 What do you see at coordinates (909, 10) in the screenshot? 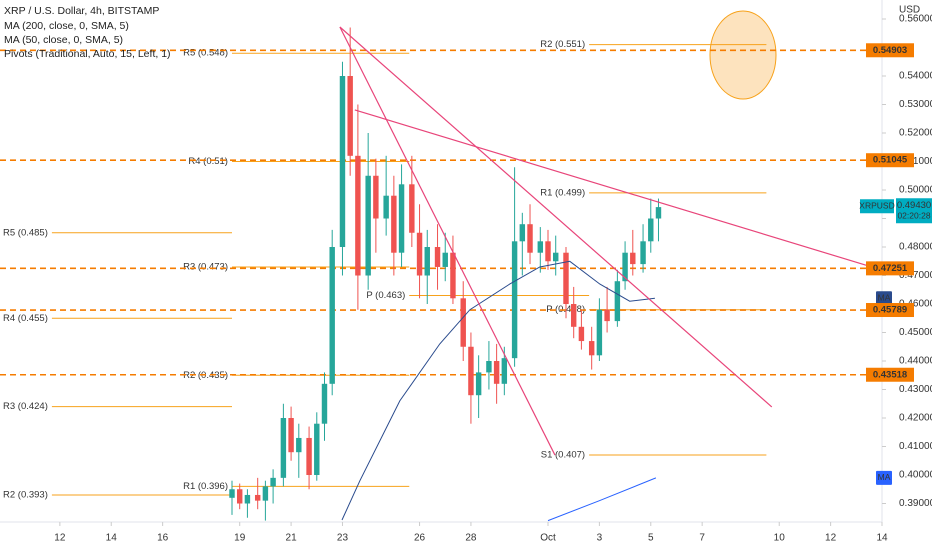
I see `currency-label: USD` at bounding box center [909, 10].